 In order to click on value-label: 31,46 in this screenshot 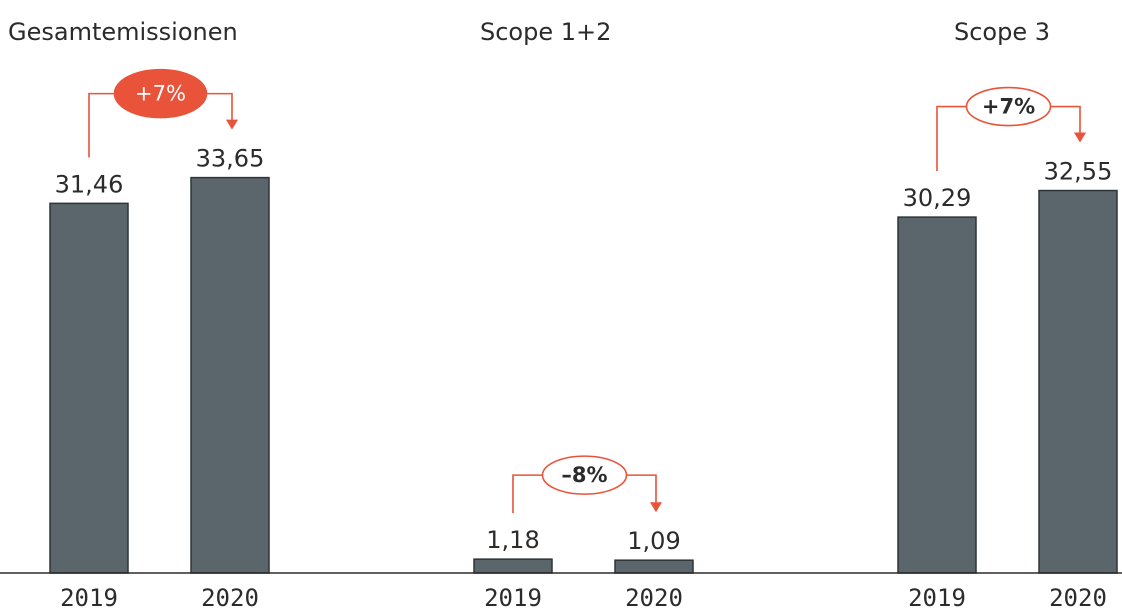, I will do `click(89, 184)`.